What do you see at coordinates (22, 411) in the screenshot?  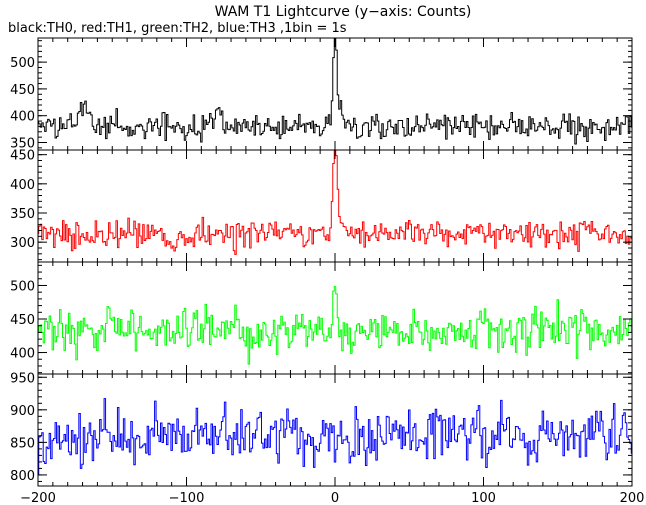 I see `y-tick-label: 900` at bounding box center [22, 411].